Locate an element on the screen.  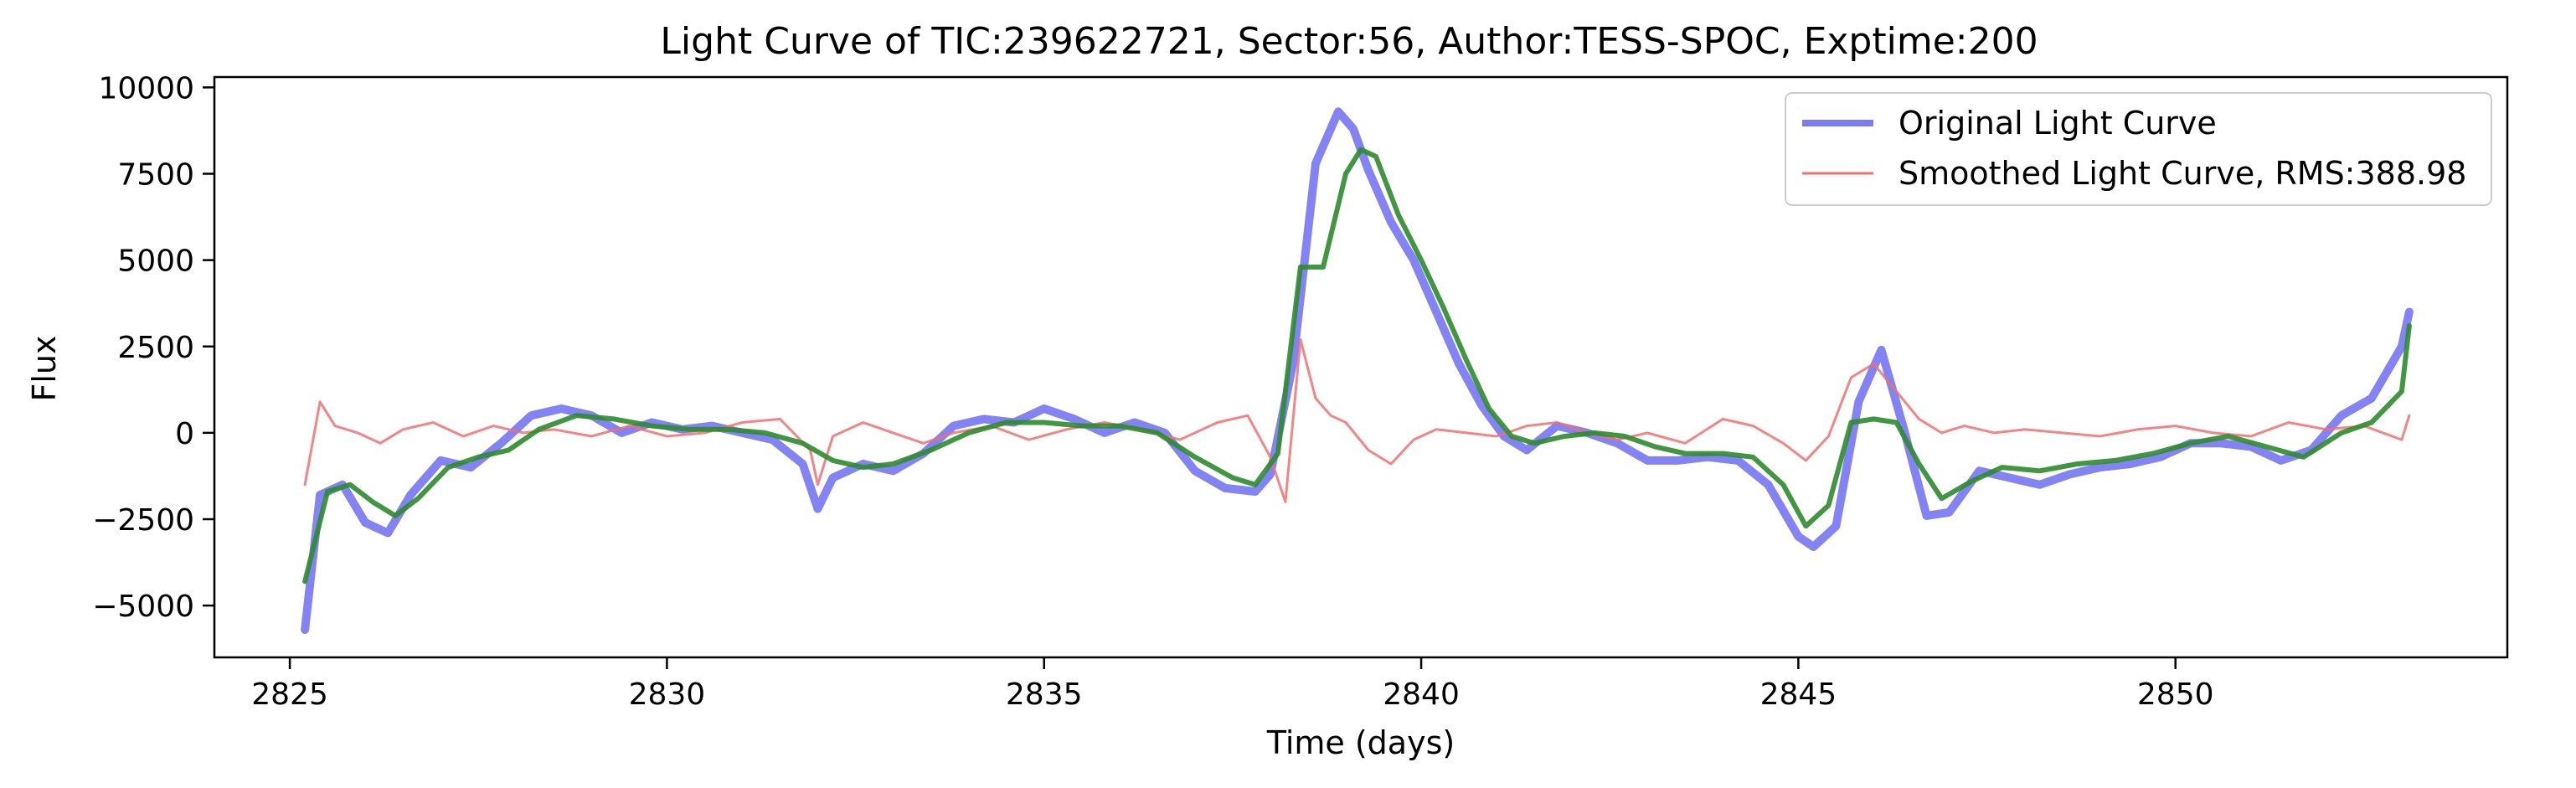
x-axis-label: Time (days) is located at coordinates (1360, 742).